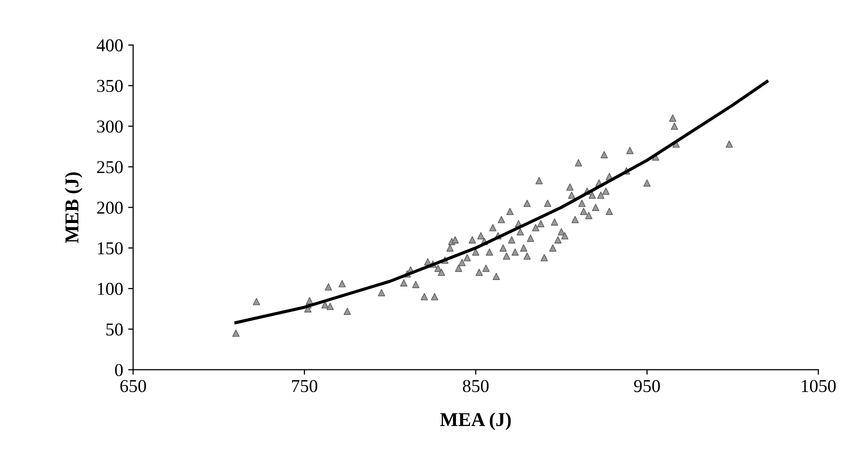 The width and height of the screenshot is (848, 474). Describe the element at coordinates (110, 167) in the screenshot. I see `y-tick-label: 250` at that location.